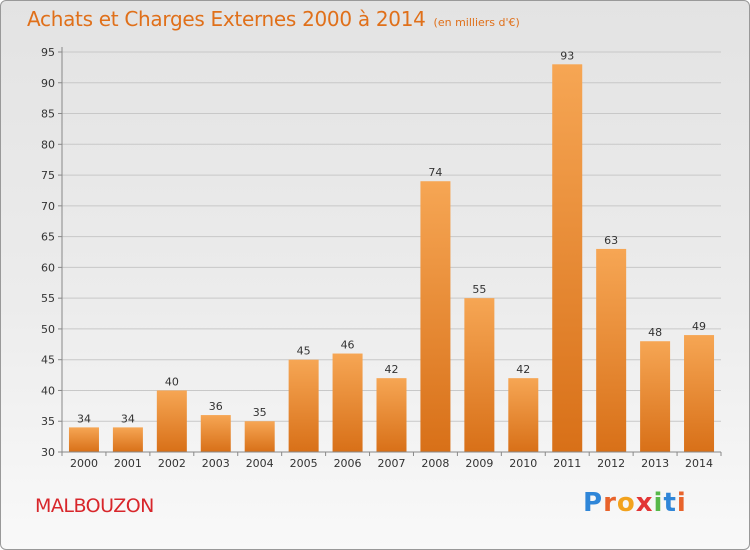 The image size is (750, 550). I want to click on bar-2000, so click(83, 439).